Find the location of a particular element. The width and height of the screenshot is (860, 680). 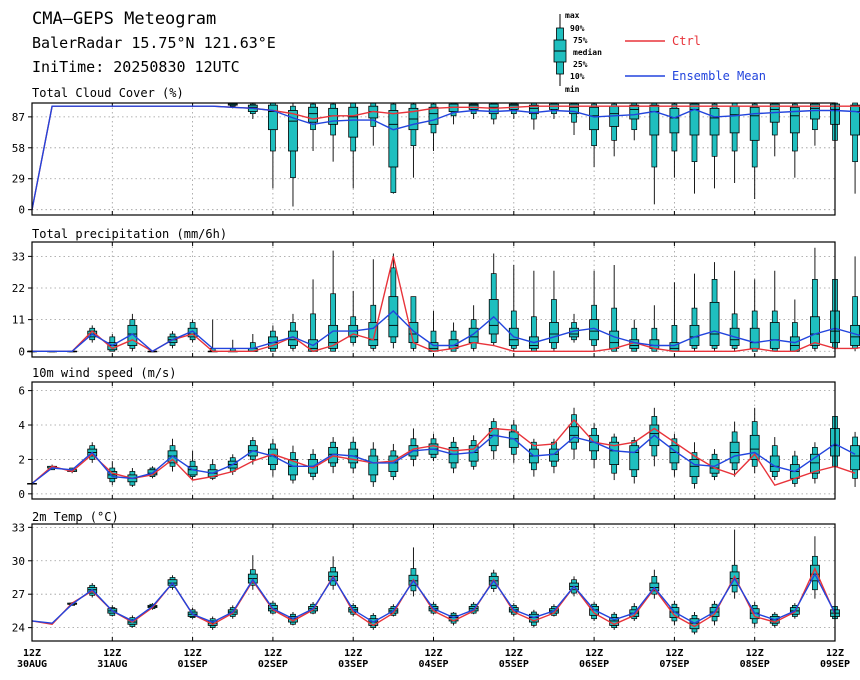

legend-box-label: 90% is located at coordinates (577, 28).